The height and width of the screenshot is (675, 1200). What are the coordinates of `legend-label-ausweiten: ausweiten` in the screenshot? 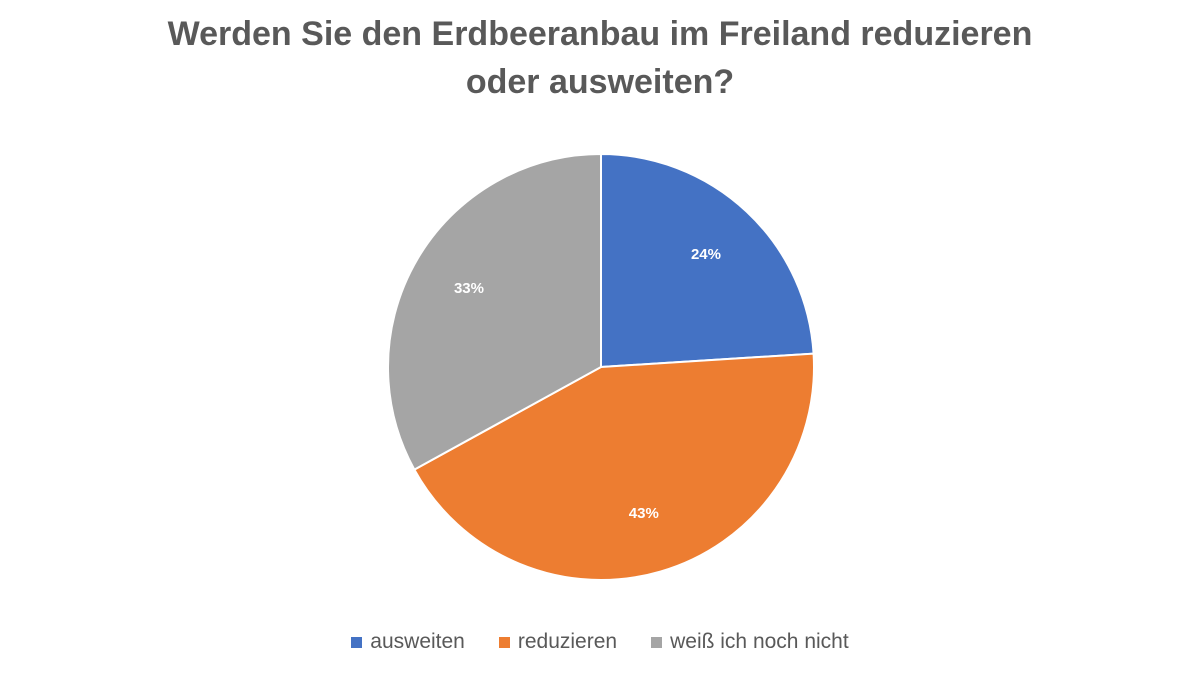 It's located at (417, 641).